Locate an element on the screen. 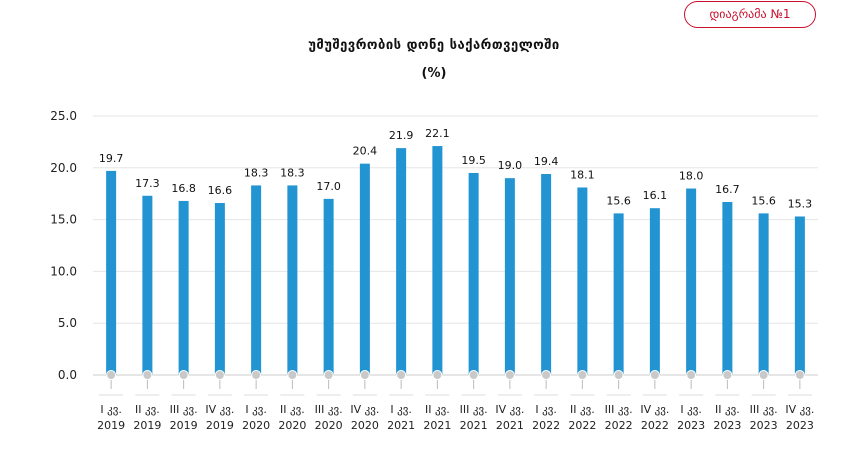  data-label: 15.3 is located at coordinates (800, 203).